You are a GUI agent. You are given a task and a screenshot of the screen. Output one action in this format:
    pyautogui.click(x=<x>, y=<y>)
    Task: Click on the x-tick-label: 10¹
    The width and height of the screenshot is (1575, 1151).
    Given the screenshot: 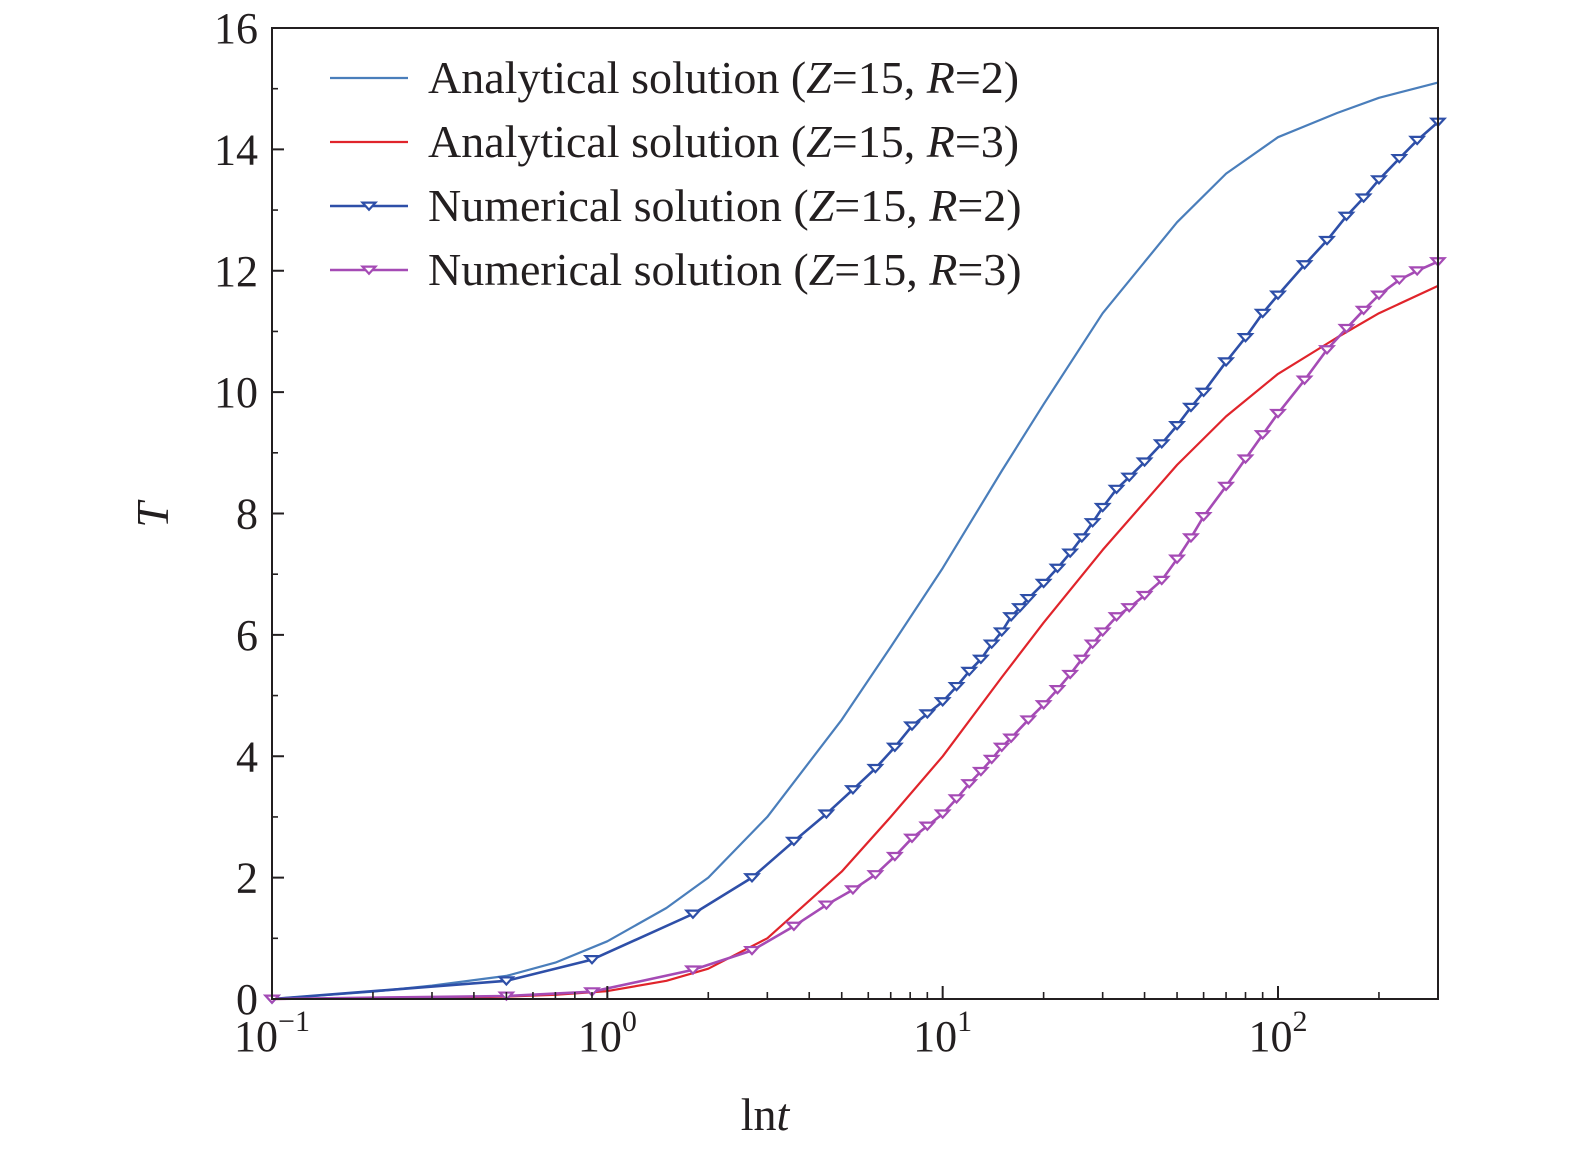 What is the action you would take?
    pyautogui.click(x=942, y=1033)
    